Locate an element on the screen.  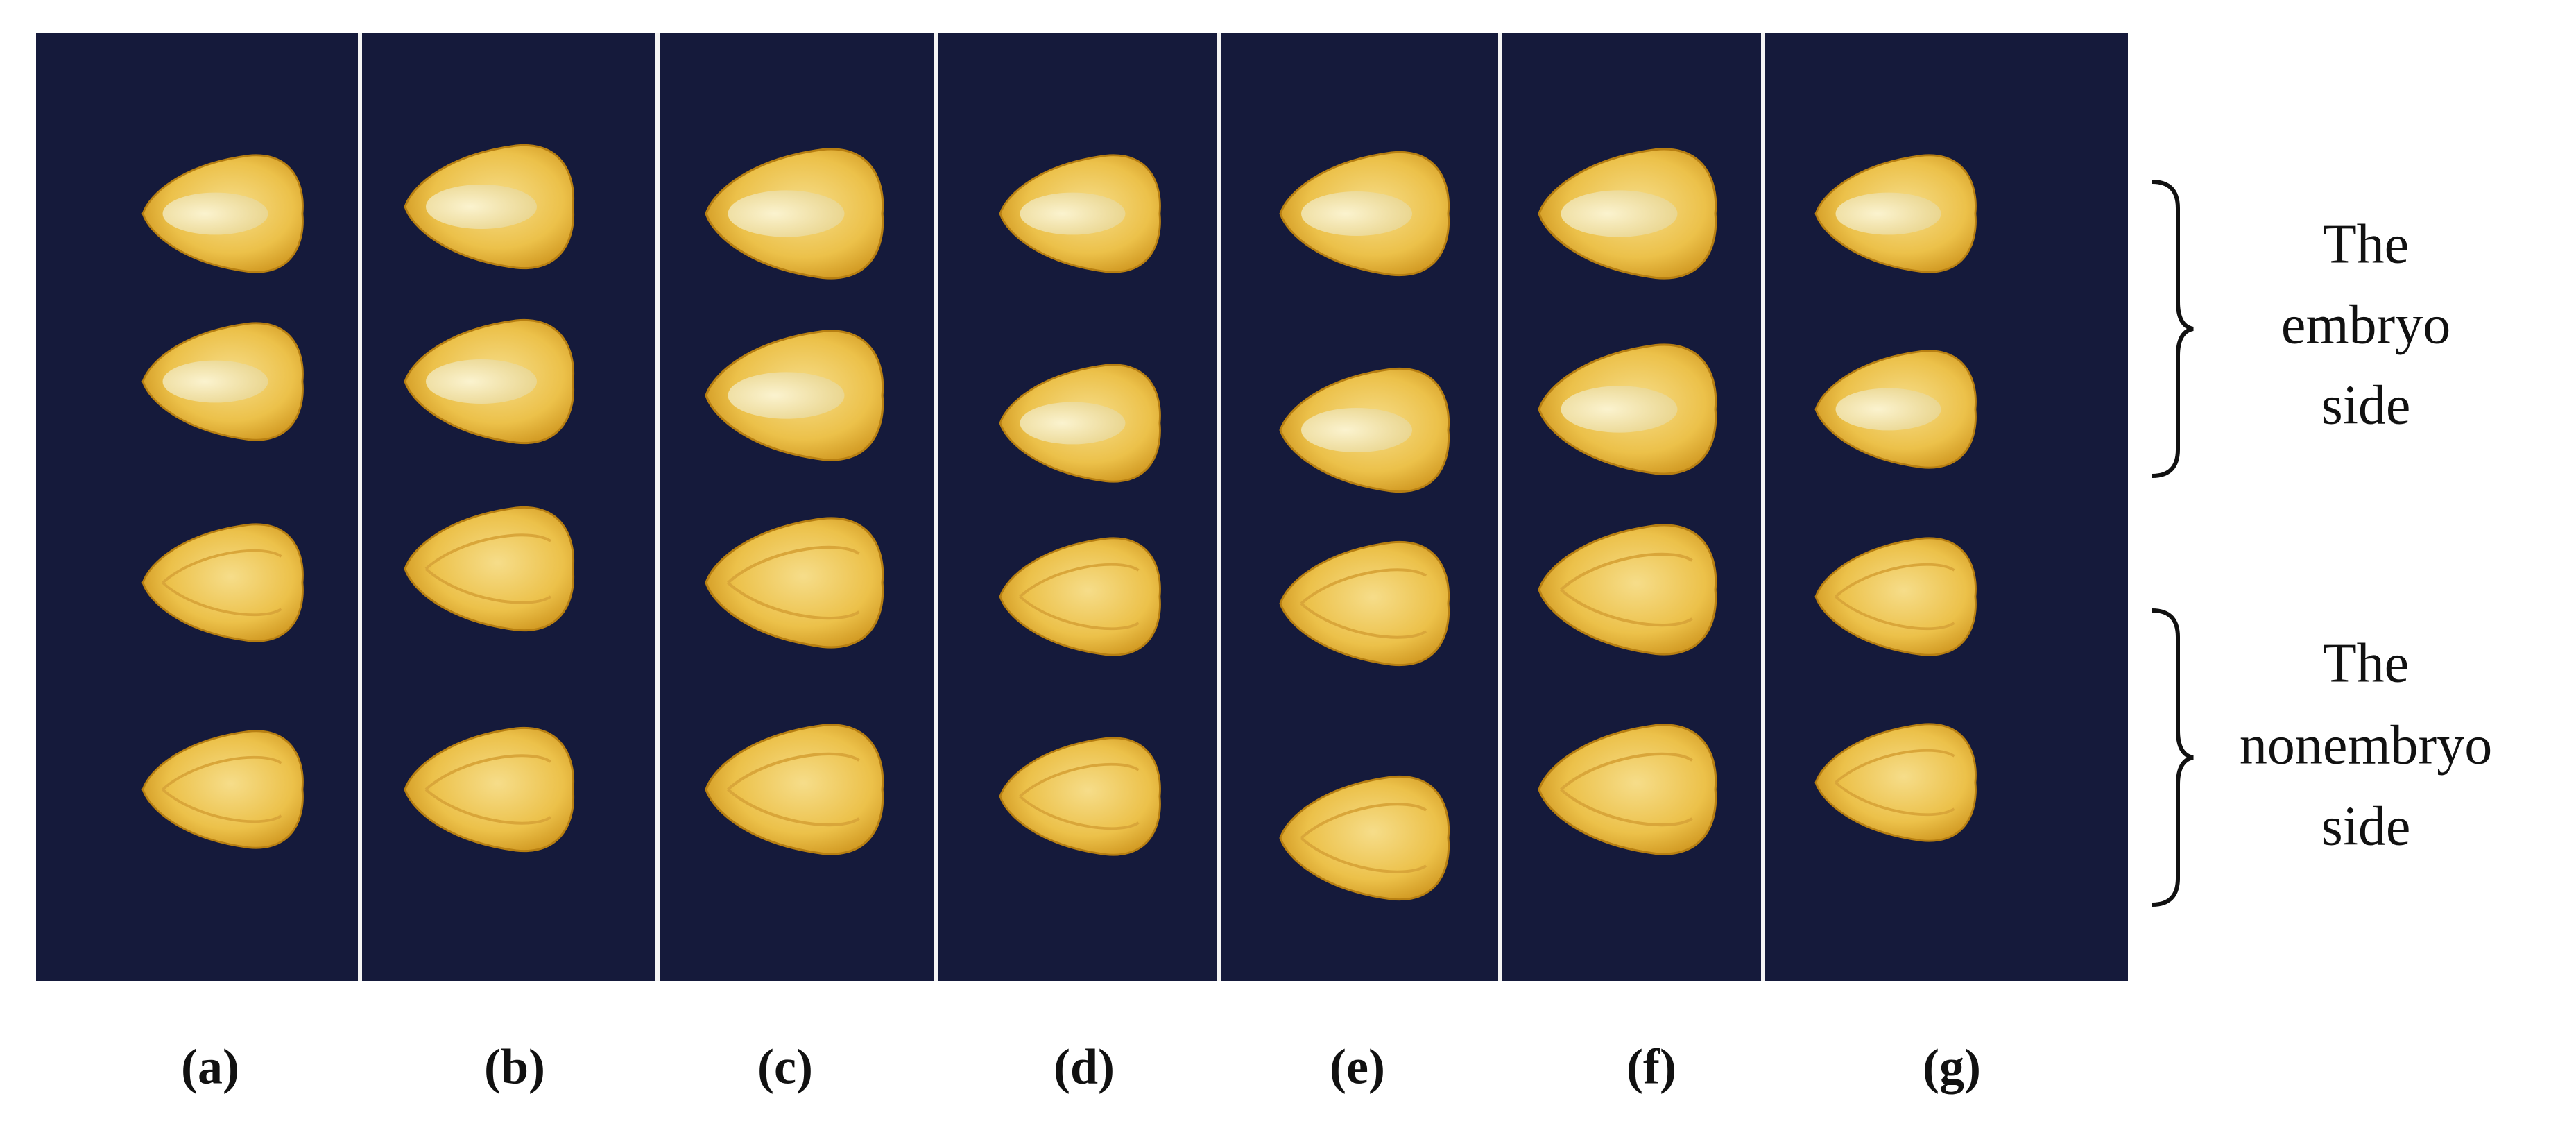
panel-label: (c) is located at coordinates (785, 1067).